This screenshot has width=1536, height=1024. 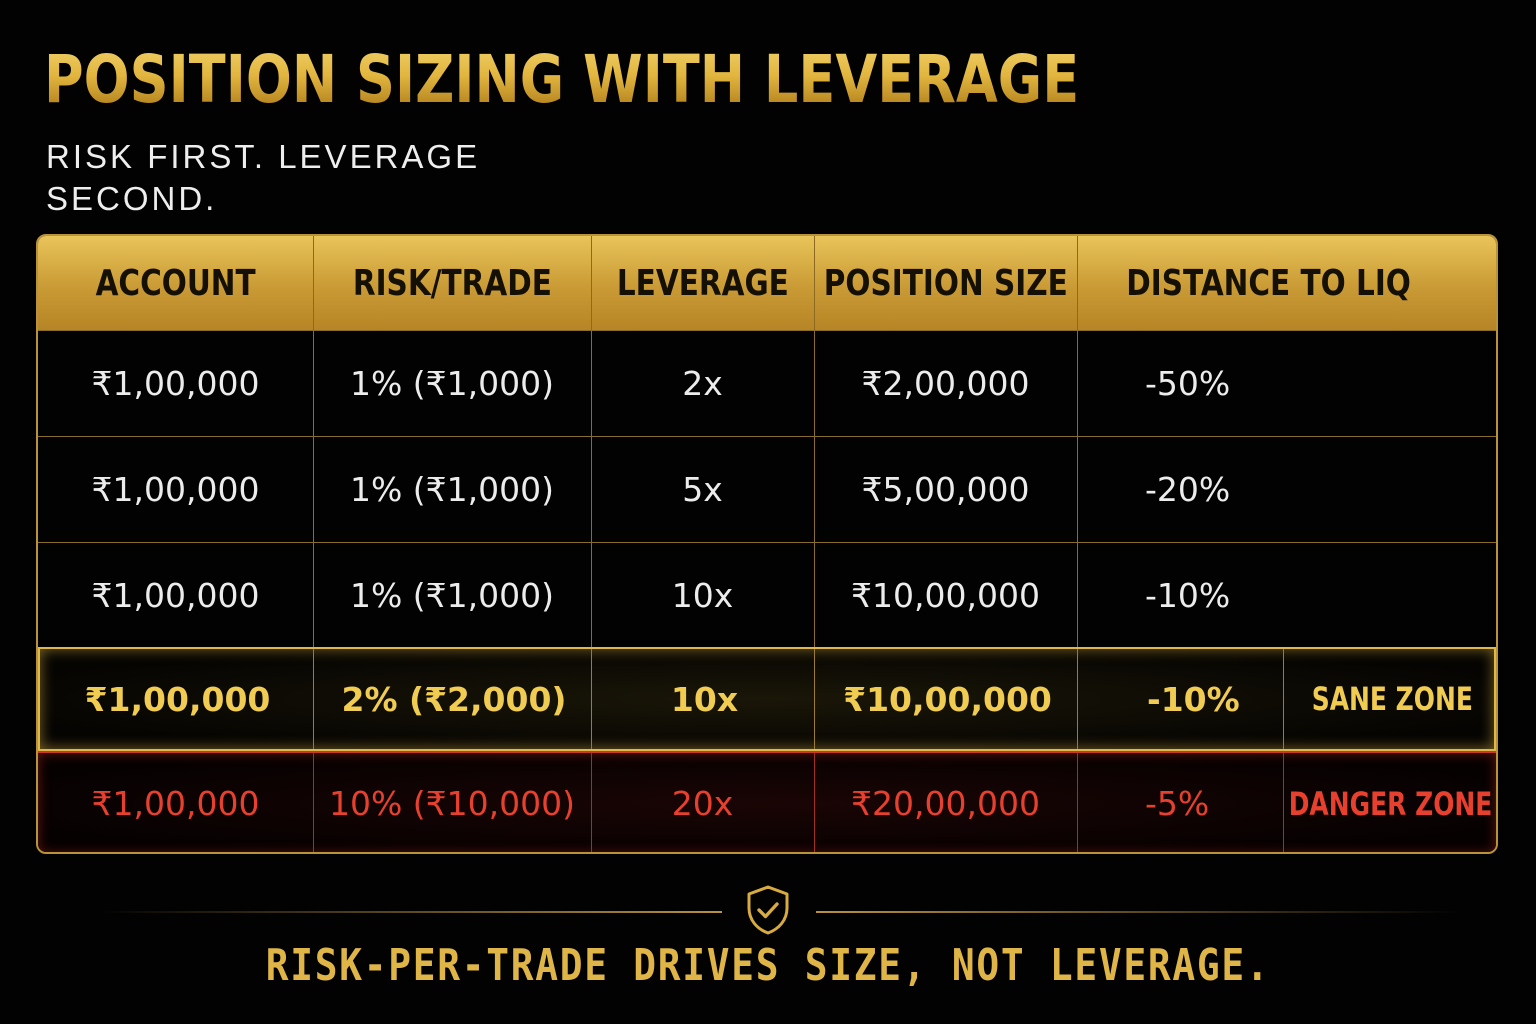 What do you see at coordinates (1138, 912) in the screenshot?
I see `footer-divider-right` at bounding box center [1138, 912].